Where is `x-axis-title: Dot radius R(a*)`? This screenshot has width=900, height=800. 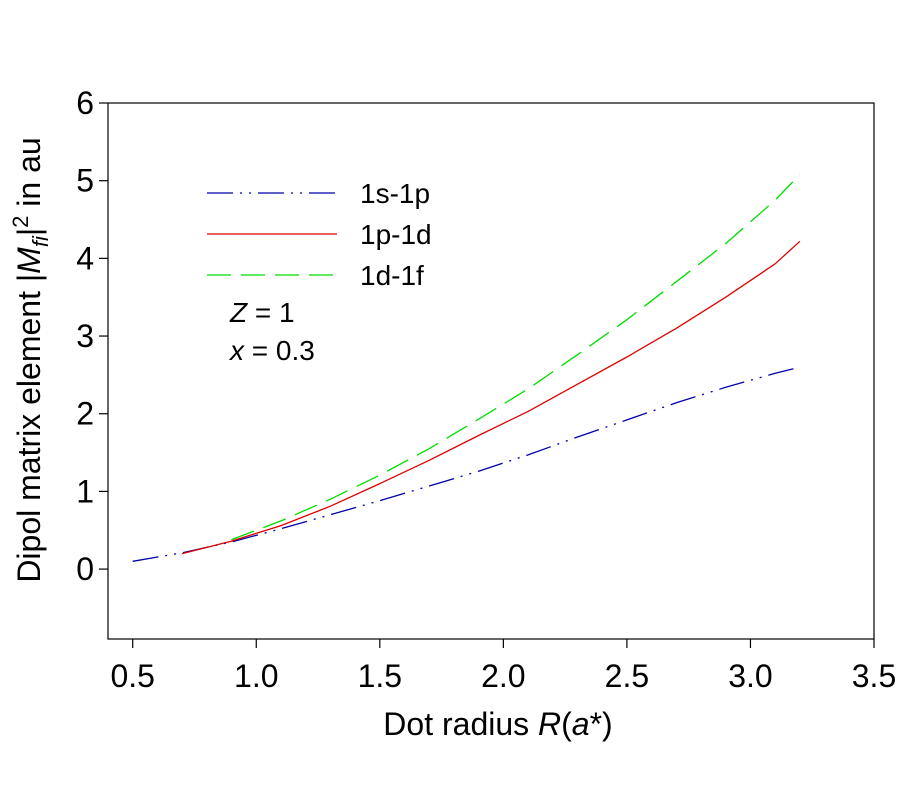 x-axis-title: Dot radius R(a*) is located at coordinates (497, 724).